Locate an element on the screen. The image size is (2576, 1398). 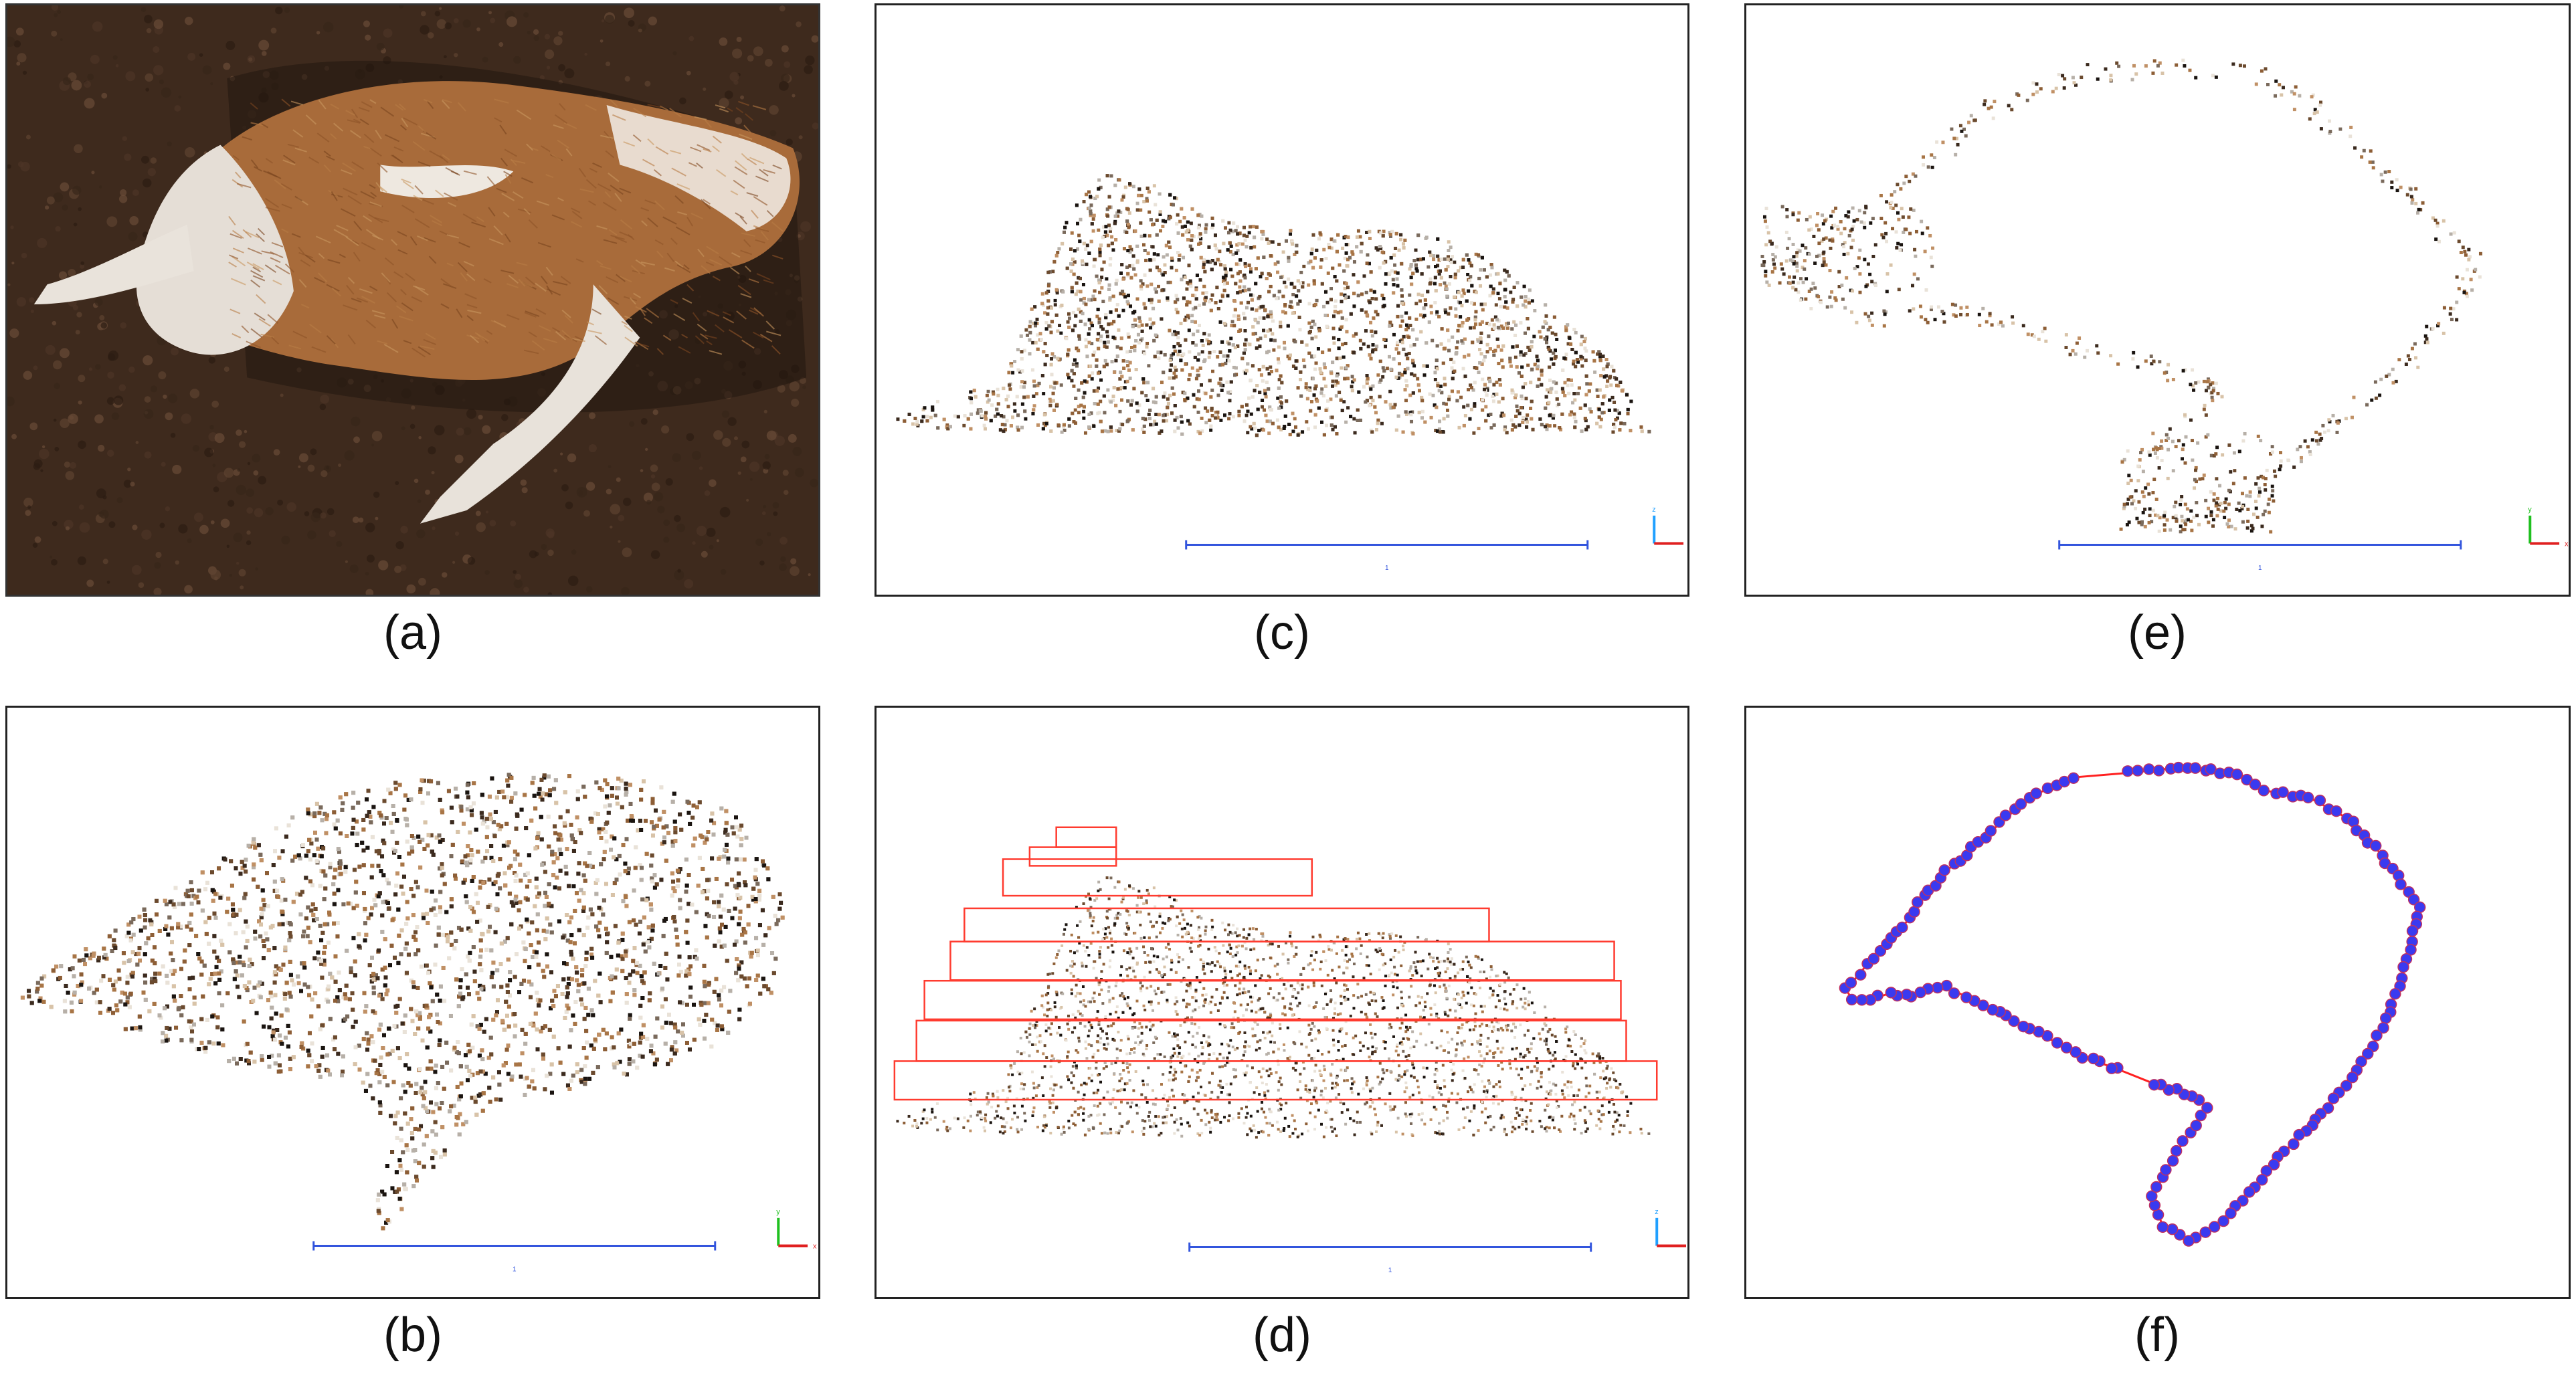
contour-line is located at coordinates (2132, 1003).